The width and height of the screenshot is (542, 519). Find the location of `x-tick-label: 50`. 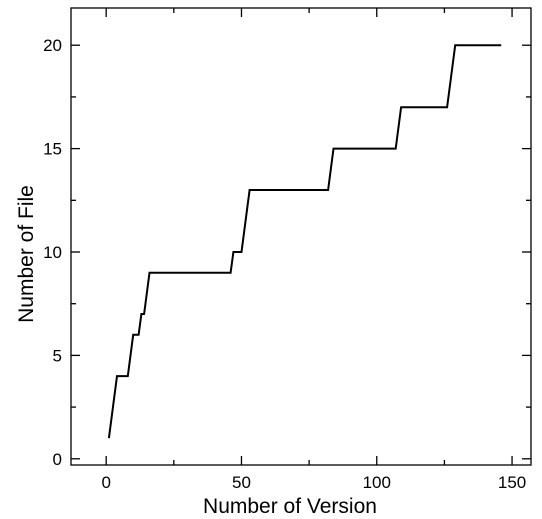

x-tick-label: 50 is located at coordinates (241, 482).